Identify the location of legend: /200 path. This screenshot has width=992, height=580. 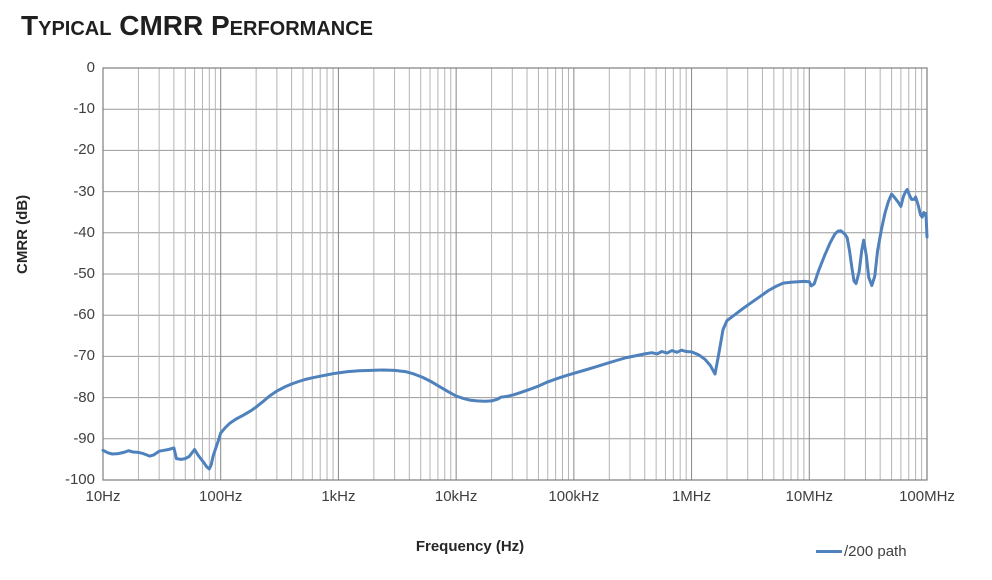
(861, 551).